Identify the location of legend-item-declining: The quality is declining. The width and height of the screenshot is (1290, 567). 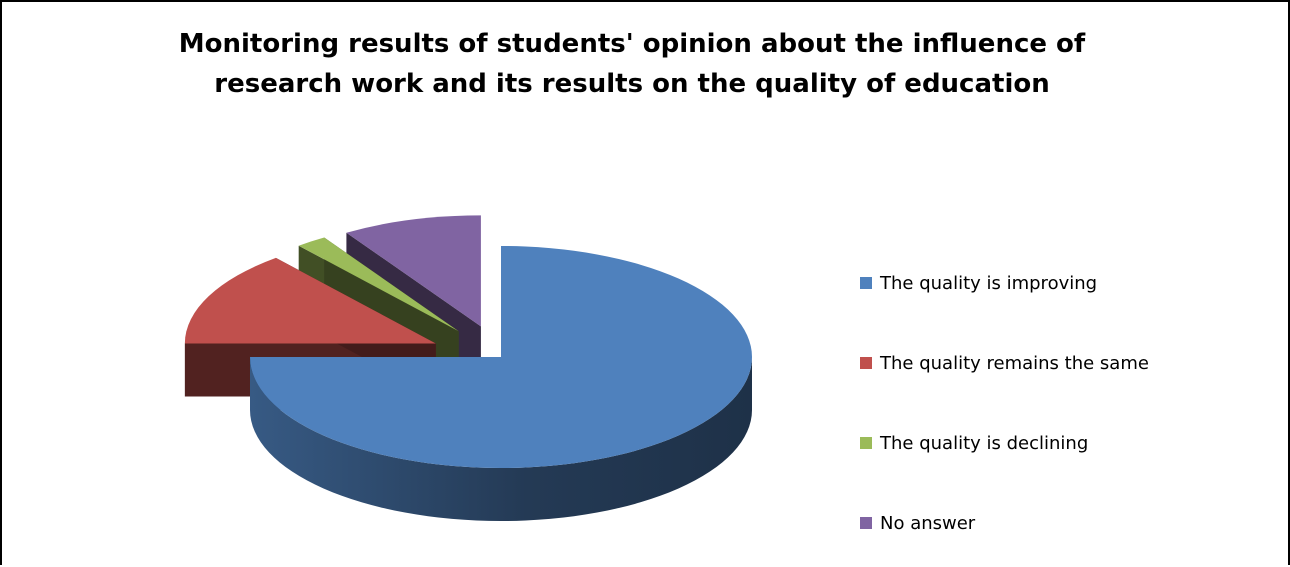
(974, 443).